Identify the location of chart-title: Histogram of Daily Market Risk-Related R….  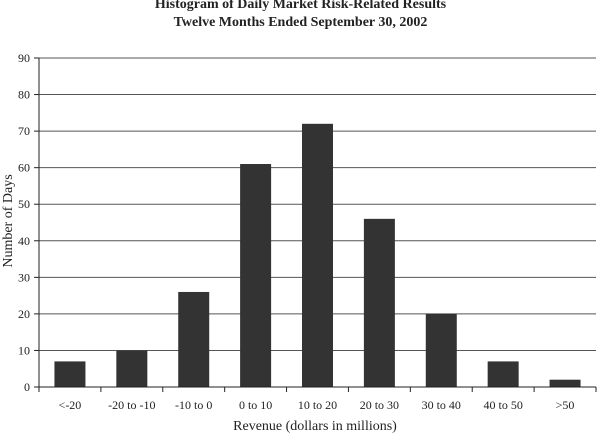
(300, 6).